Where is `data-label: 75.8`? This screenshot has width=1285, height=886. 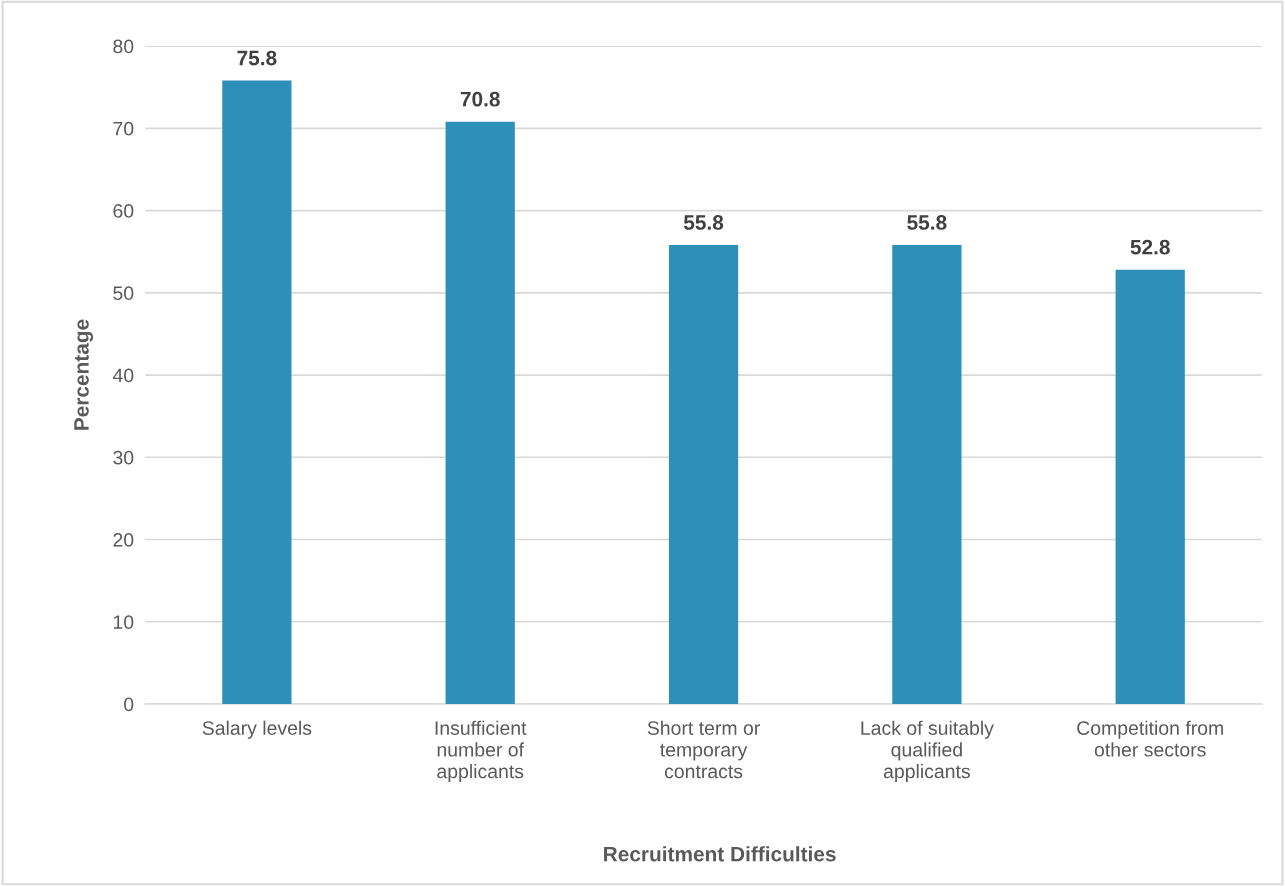 data-label: 75.8 is located at coordinates (257, 58).